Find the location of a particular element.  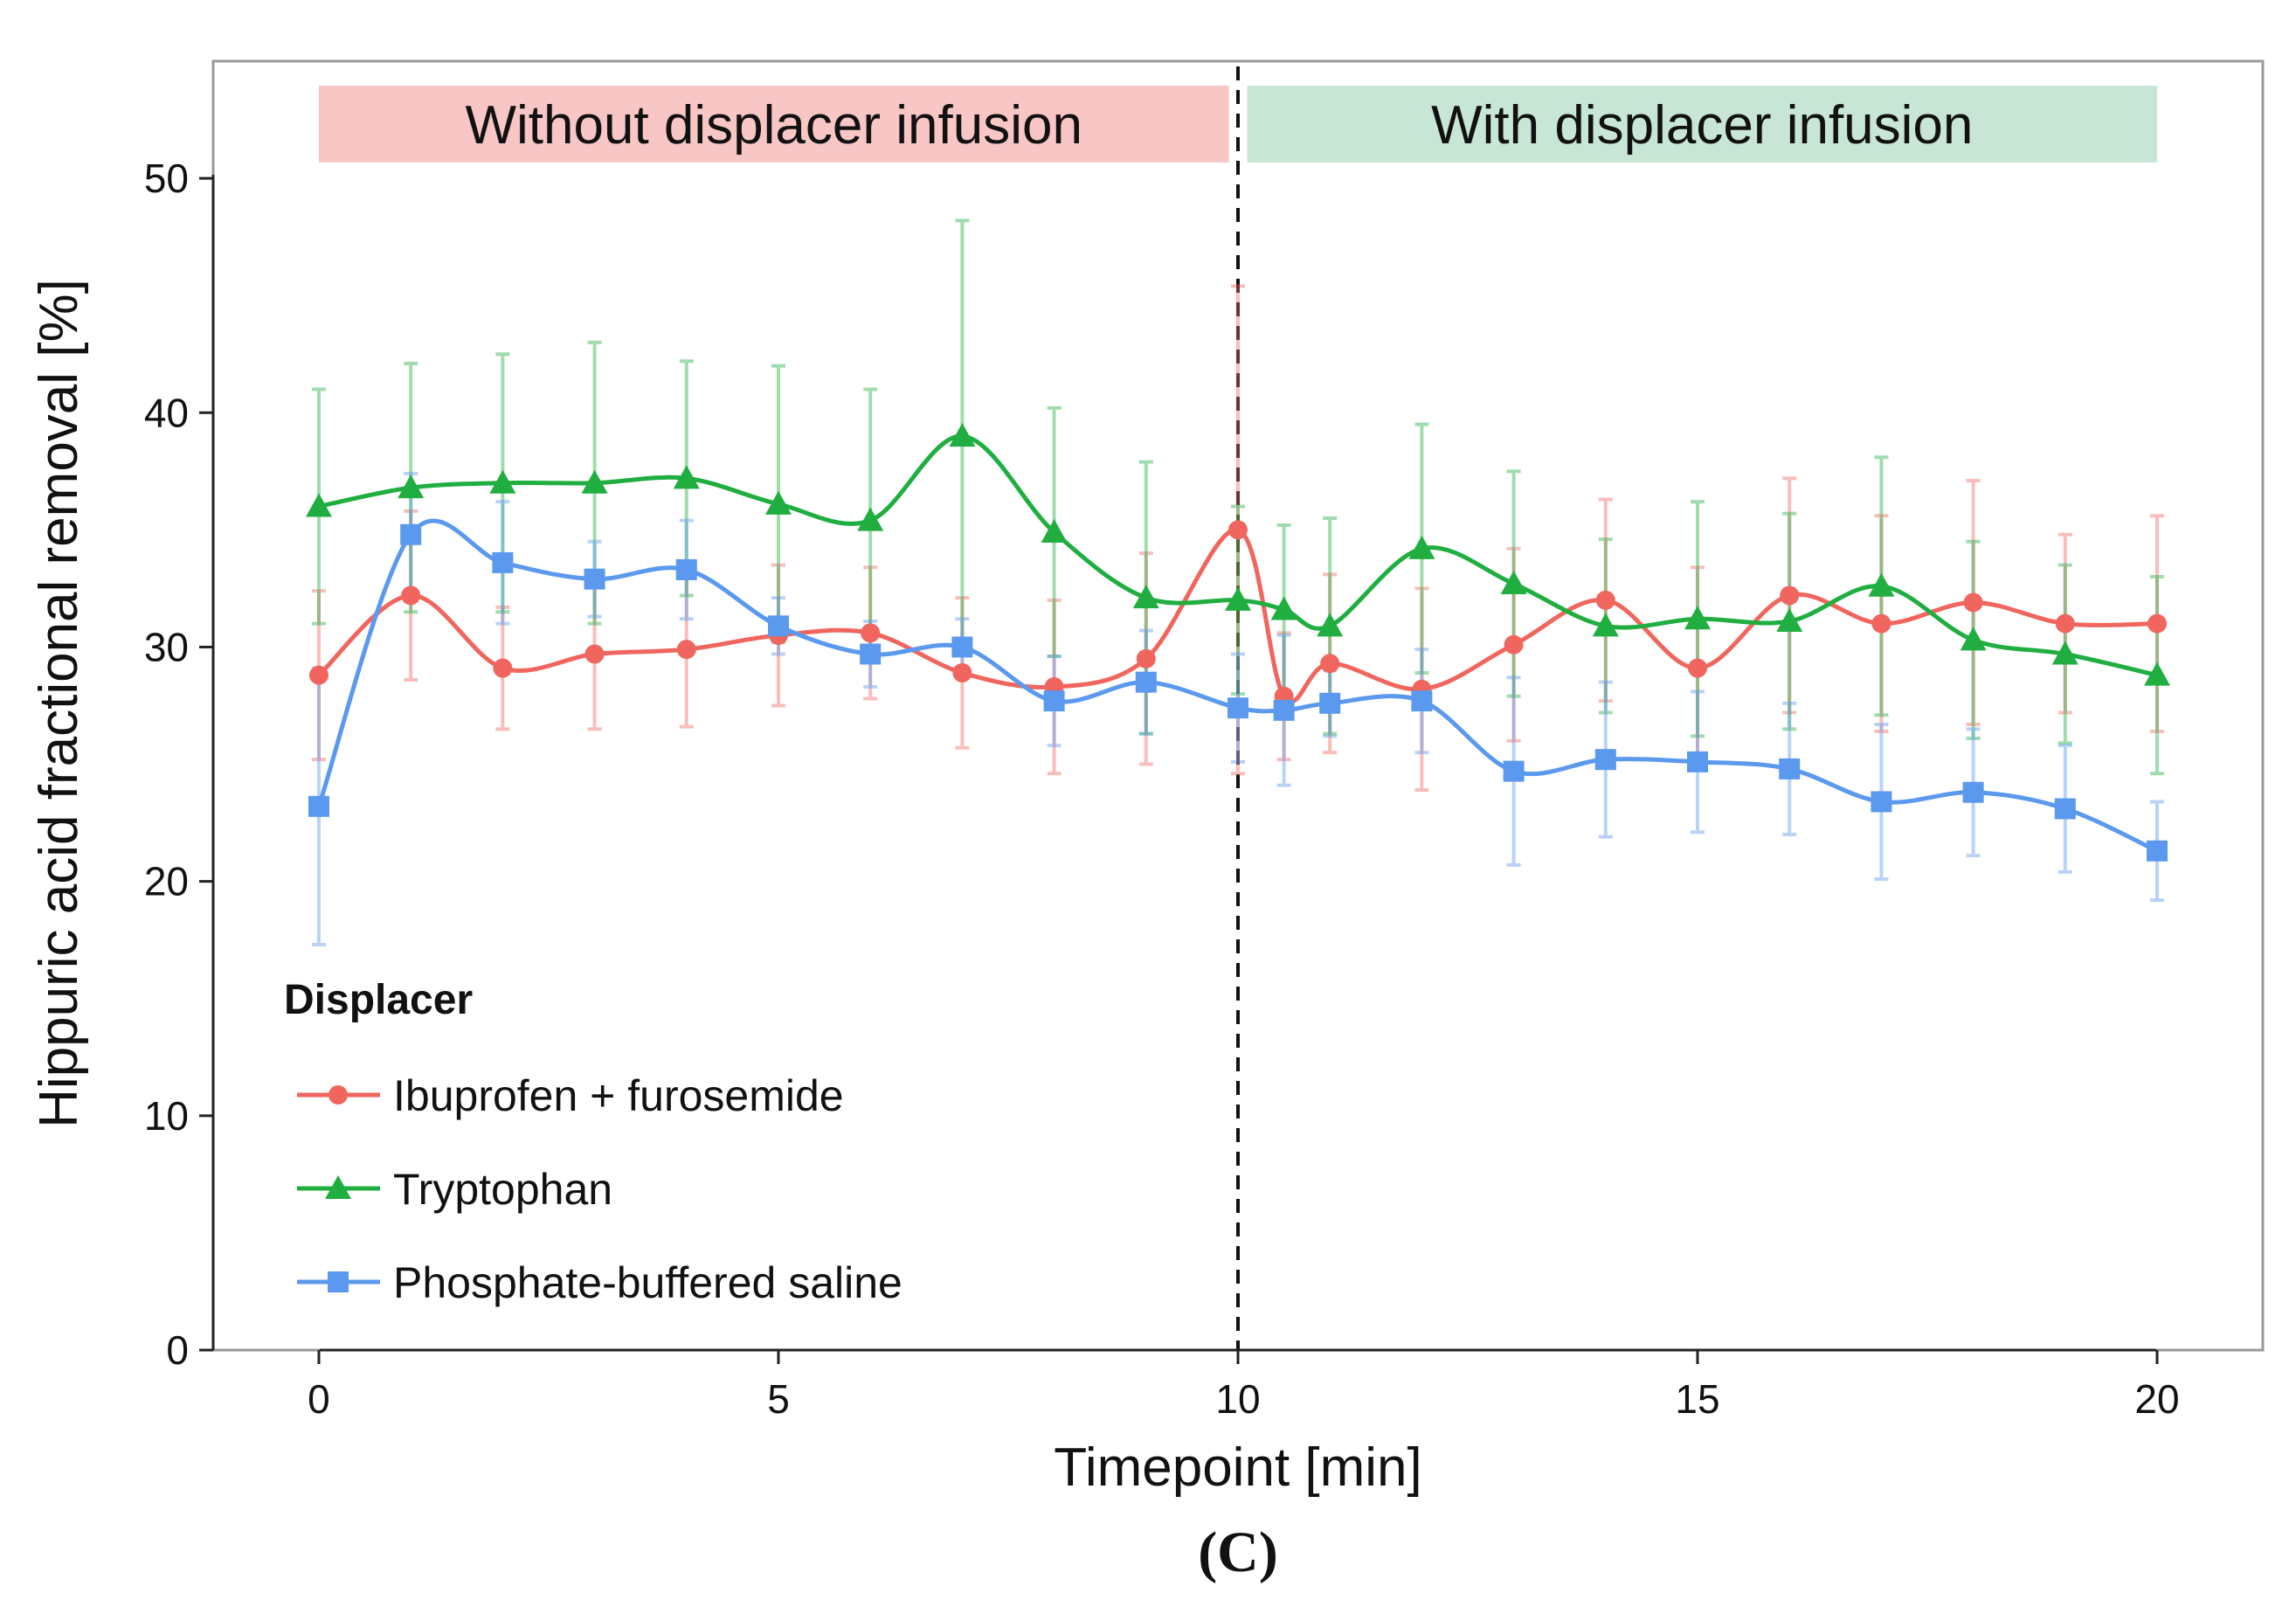

y-tick-label: 0 is located at coordinates (177, 1350).